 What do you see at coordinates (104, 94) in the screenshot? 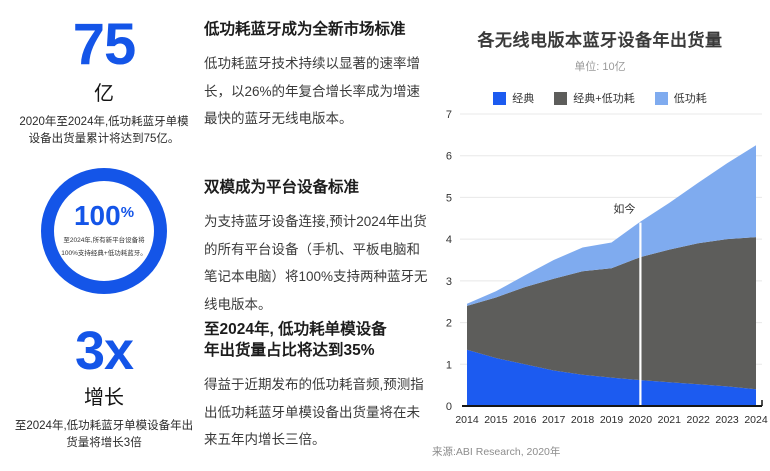
I see `stat-75b-unit: 亿` at bounding box center [104, 94].